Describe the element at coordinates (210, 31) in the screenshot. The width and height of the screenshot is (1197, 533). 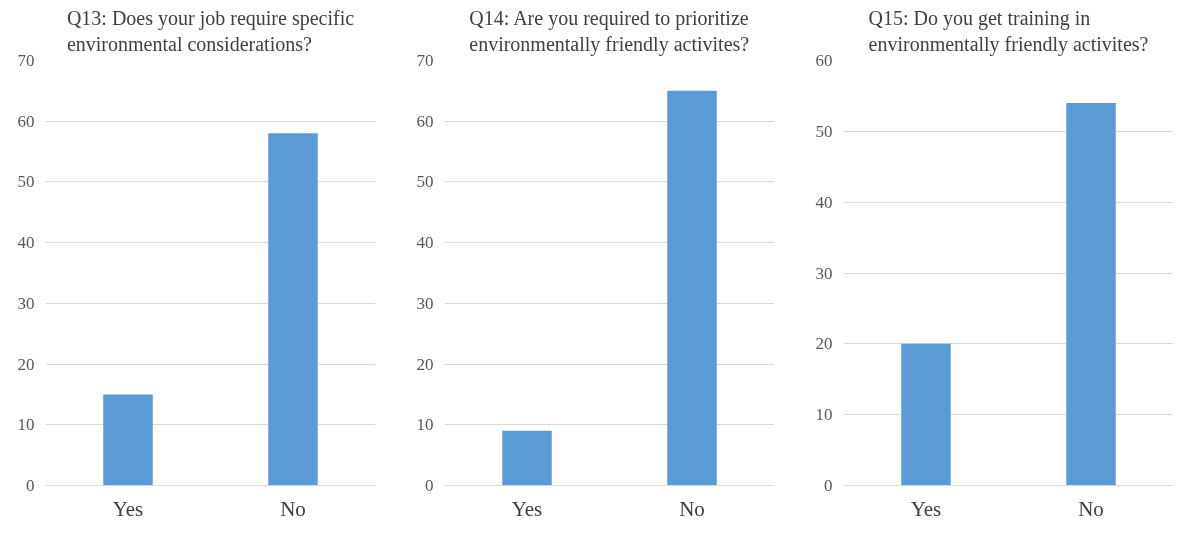
I see `chart-title: Q13: Does your job require specific environmental considerations?` at that location.